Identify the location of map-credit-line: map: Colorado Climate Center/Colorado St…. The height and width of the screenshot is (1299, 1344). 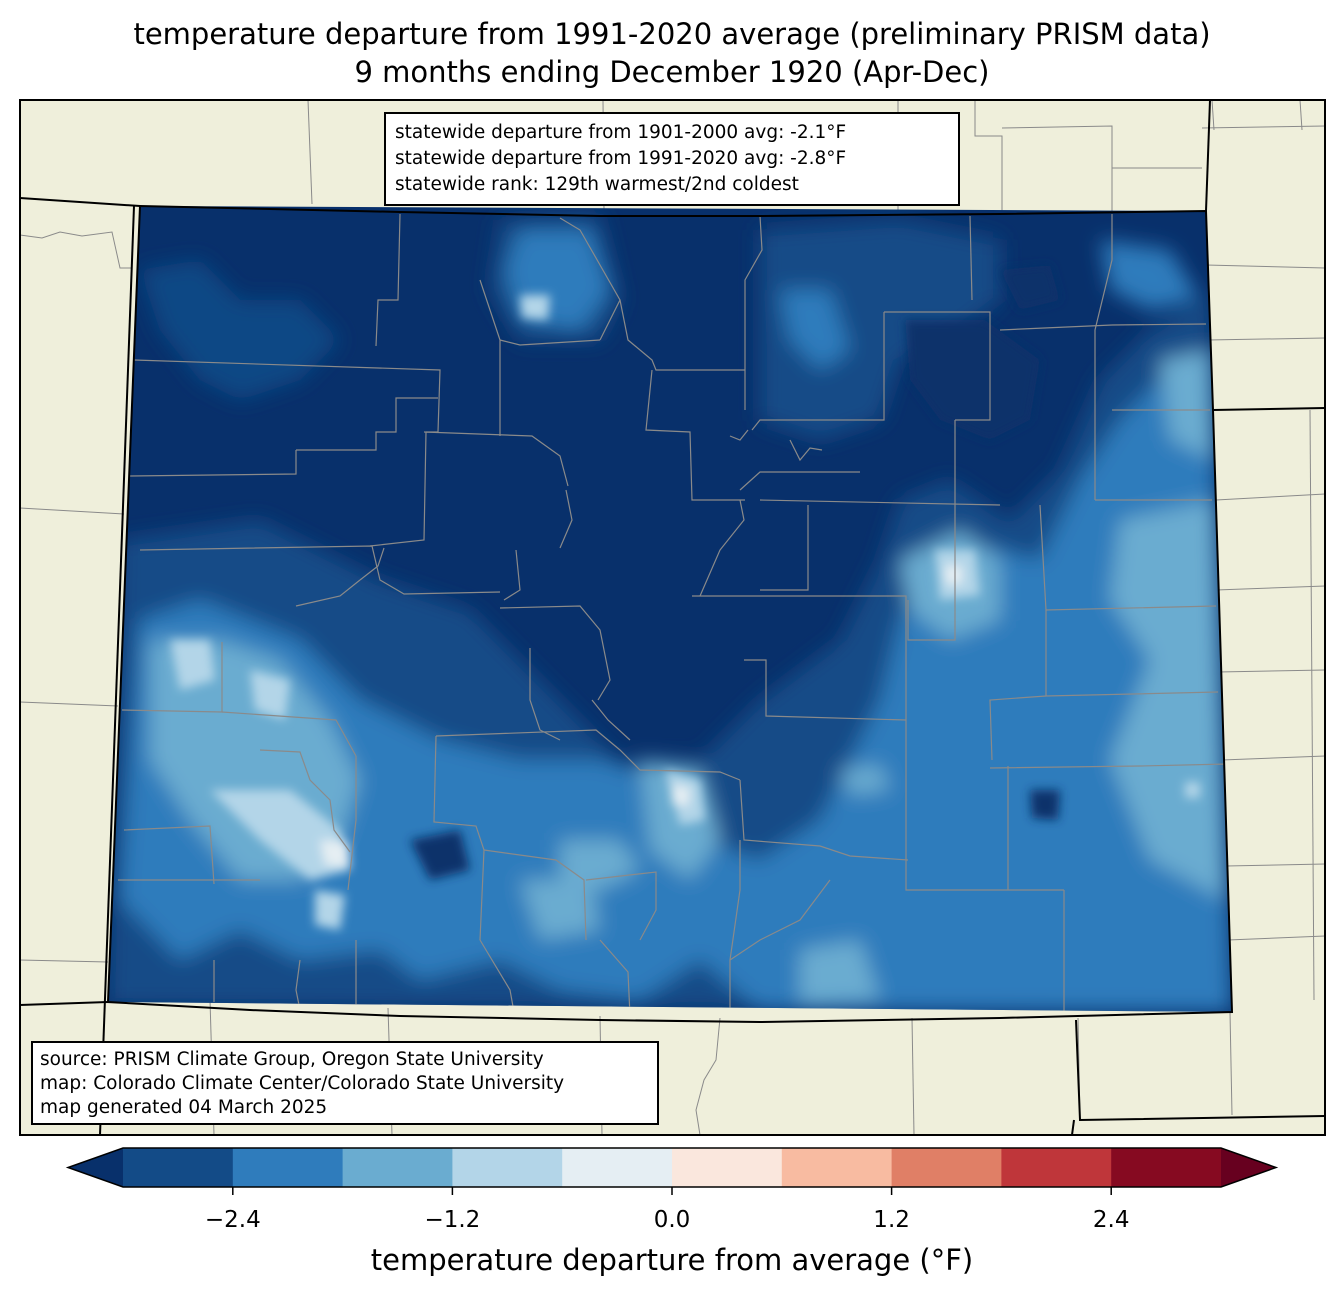
(302, 1083).